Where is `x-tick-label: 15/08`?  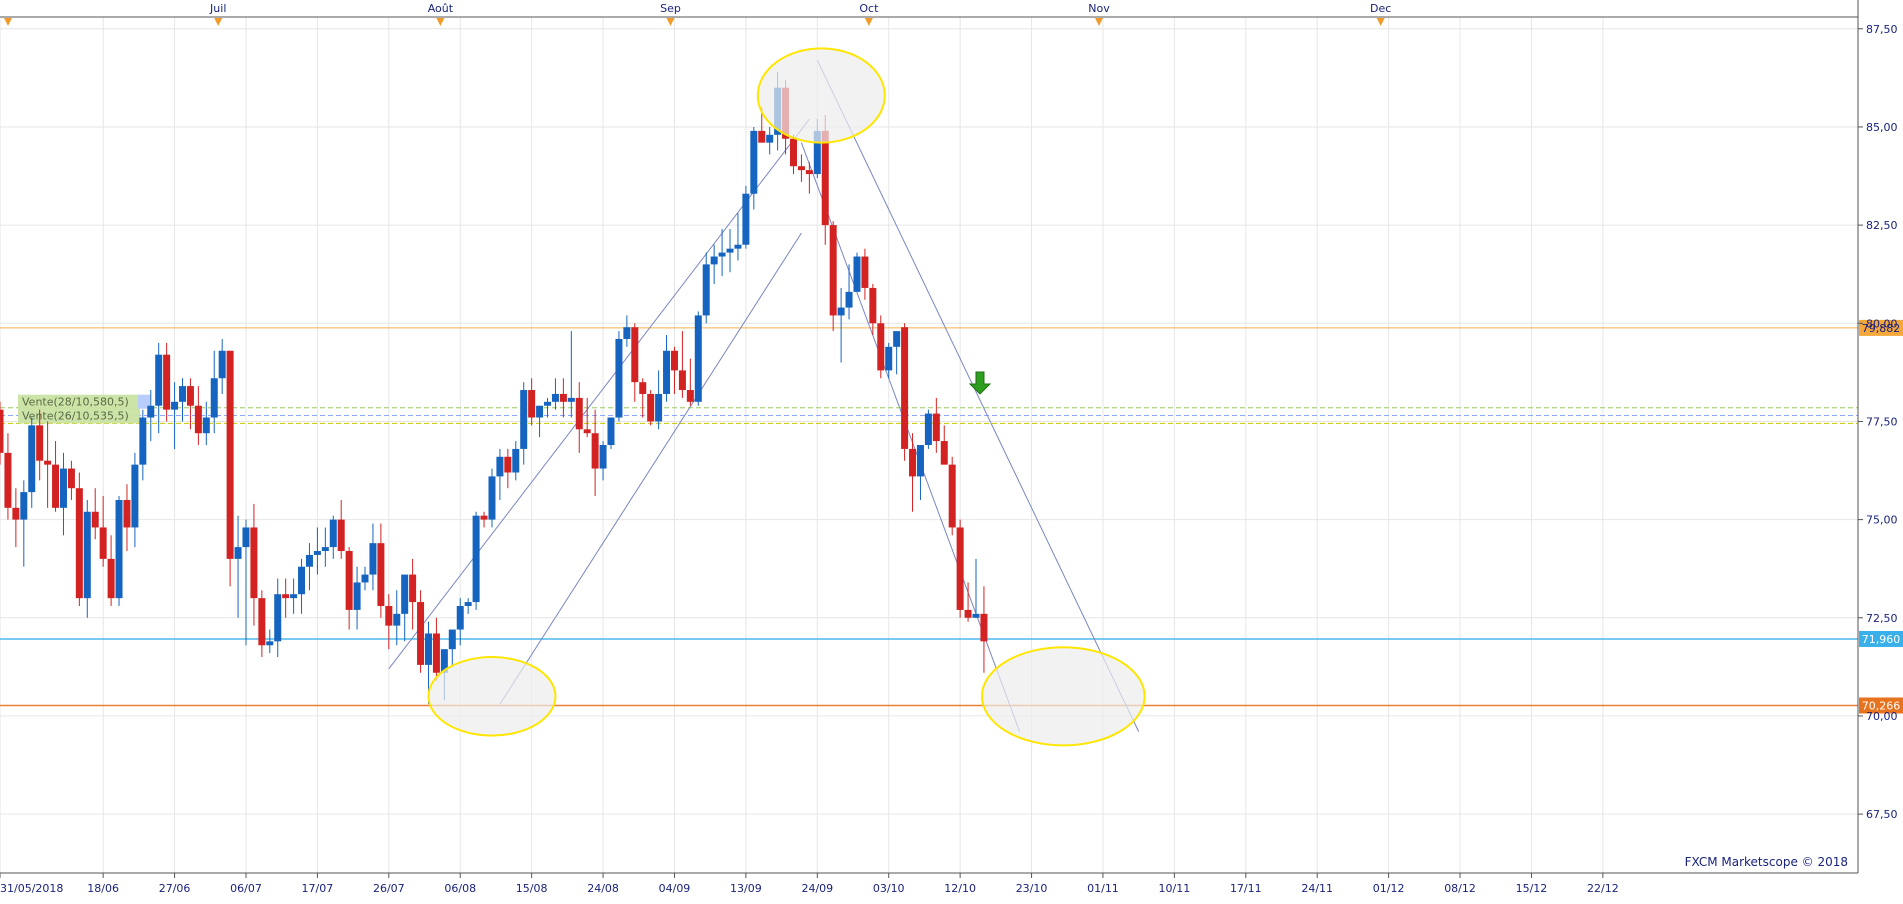 x-tick-label: 15/08 is located at coordinates (532, 888).